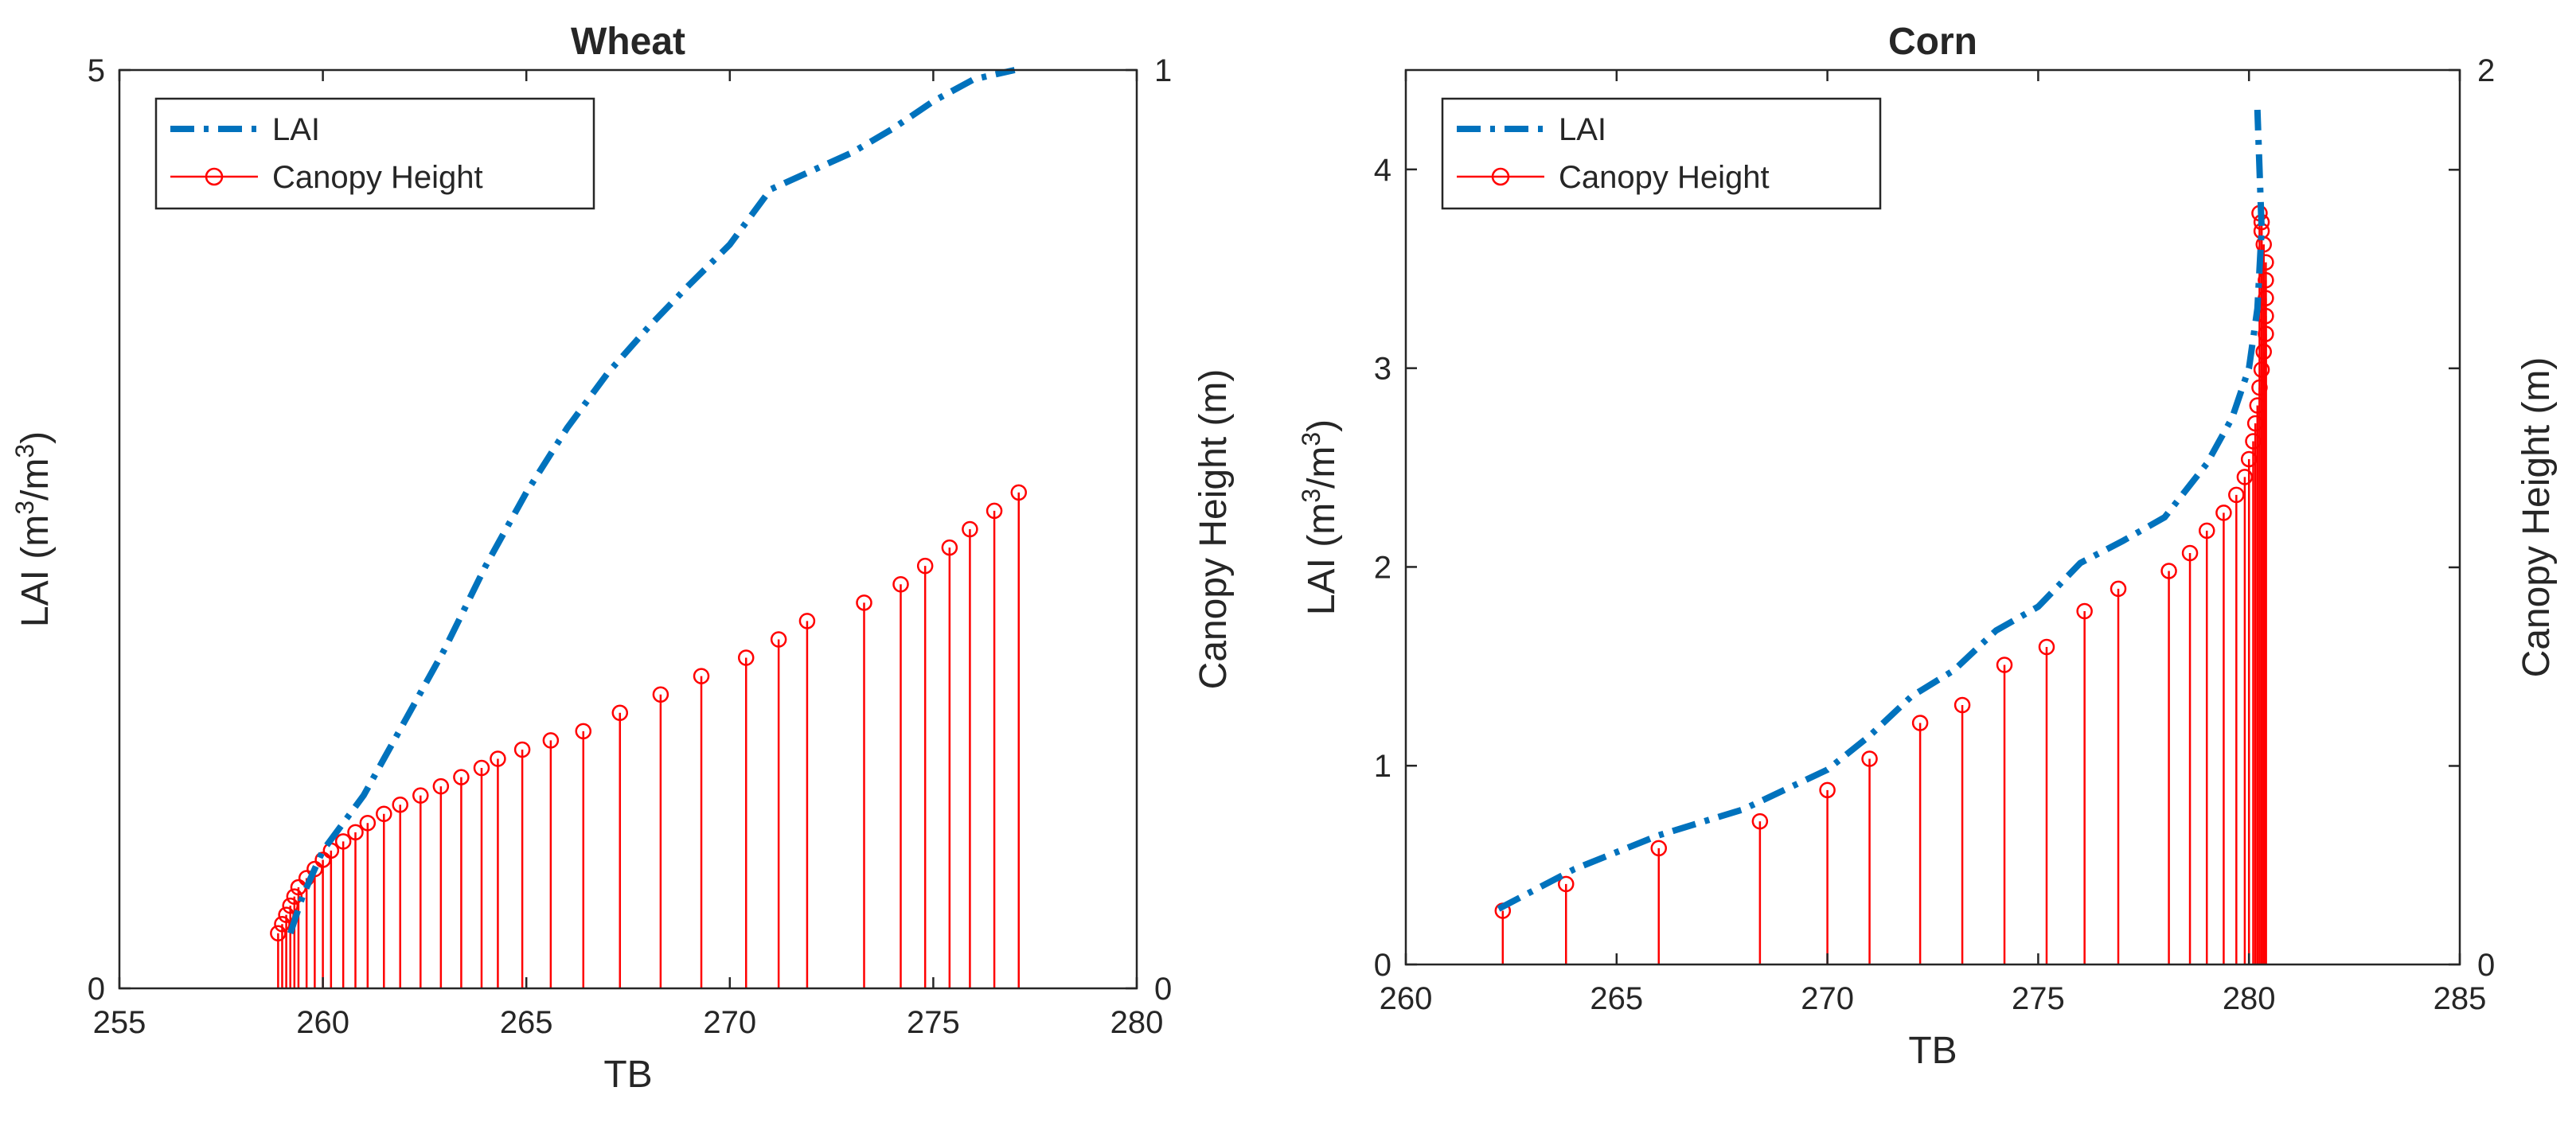 This screenshot has width=2576, height=1130. Describe the element at coordinates (1382, 170) in the screenshot. I see `y-left-tick-label: 4` at that location.